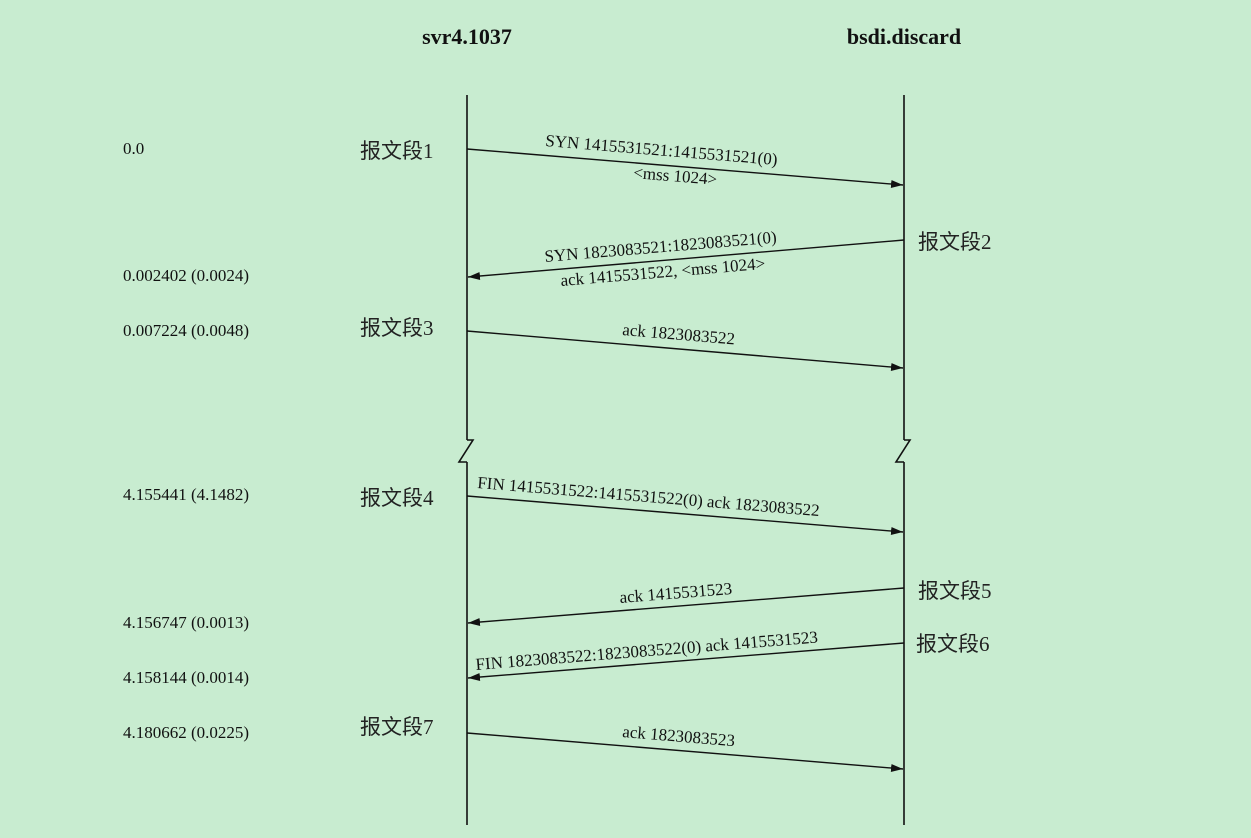 Image resolution: width=1251 pixels, height=838 pixels. What do you see at coordinates (679, 334) in the screenshot?
I see `message-label: ack 1823083522` at bounding box center [679, 334].